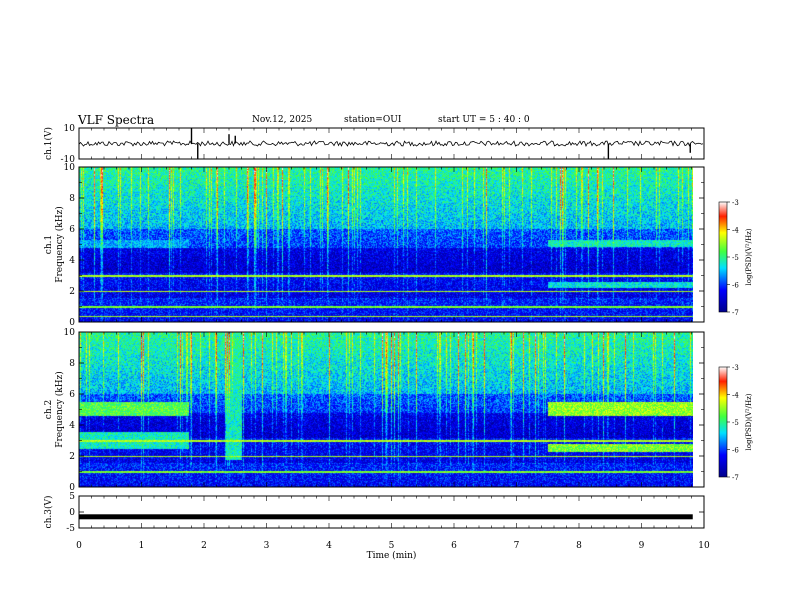 This screenshot has width=792, height=612. I want to click on panel-ylabel: ch.3(V), so click(48, 512).